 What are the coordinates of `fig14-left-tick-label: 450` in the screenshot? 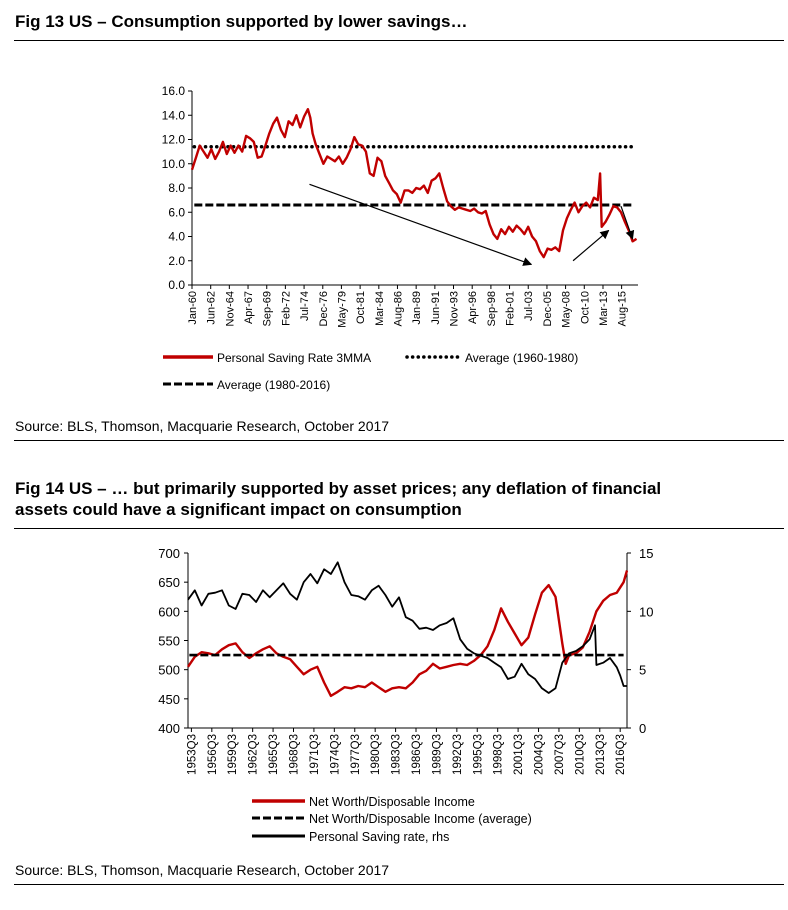 It's located at (169, 699).